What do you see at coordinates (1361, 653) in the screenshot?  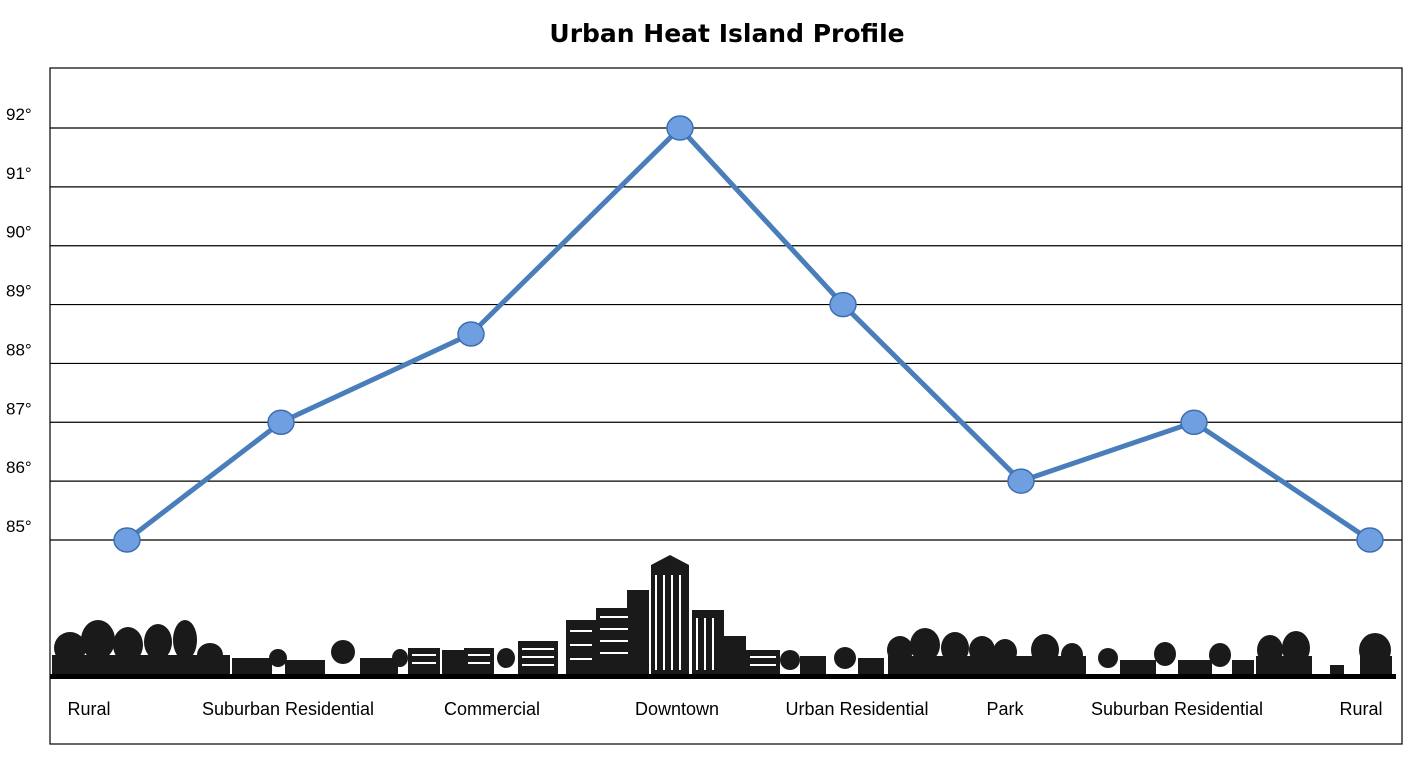 I see `rural-tree-right` at bounding box center [1361, 653].